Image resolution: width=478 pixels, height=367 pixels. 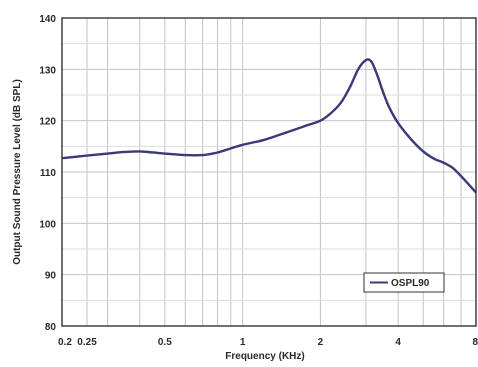 I want to click on y-tick-labels: 80 90 100 110 120 130 140, so click(x=47, y=173).